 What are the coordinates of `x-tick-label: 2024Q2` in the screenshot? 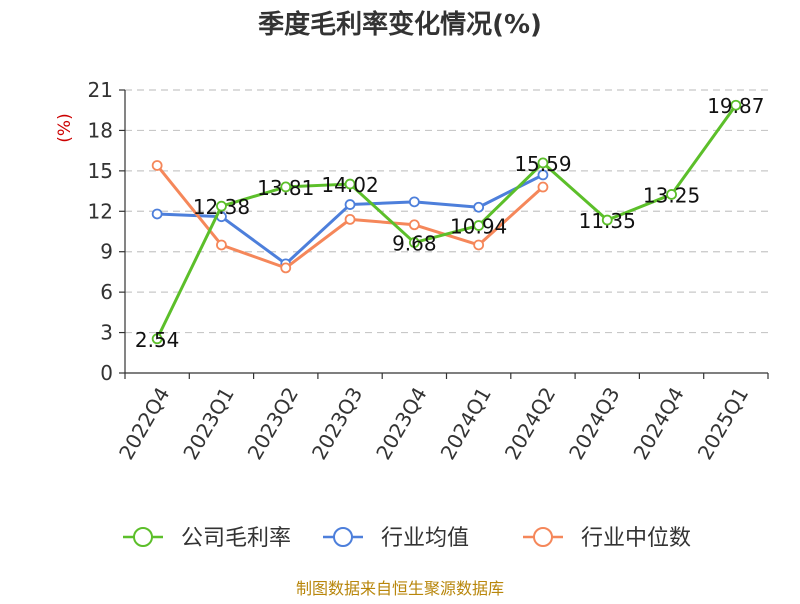 It's located at (530, 423).